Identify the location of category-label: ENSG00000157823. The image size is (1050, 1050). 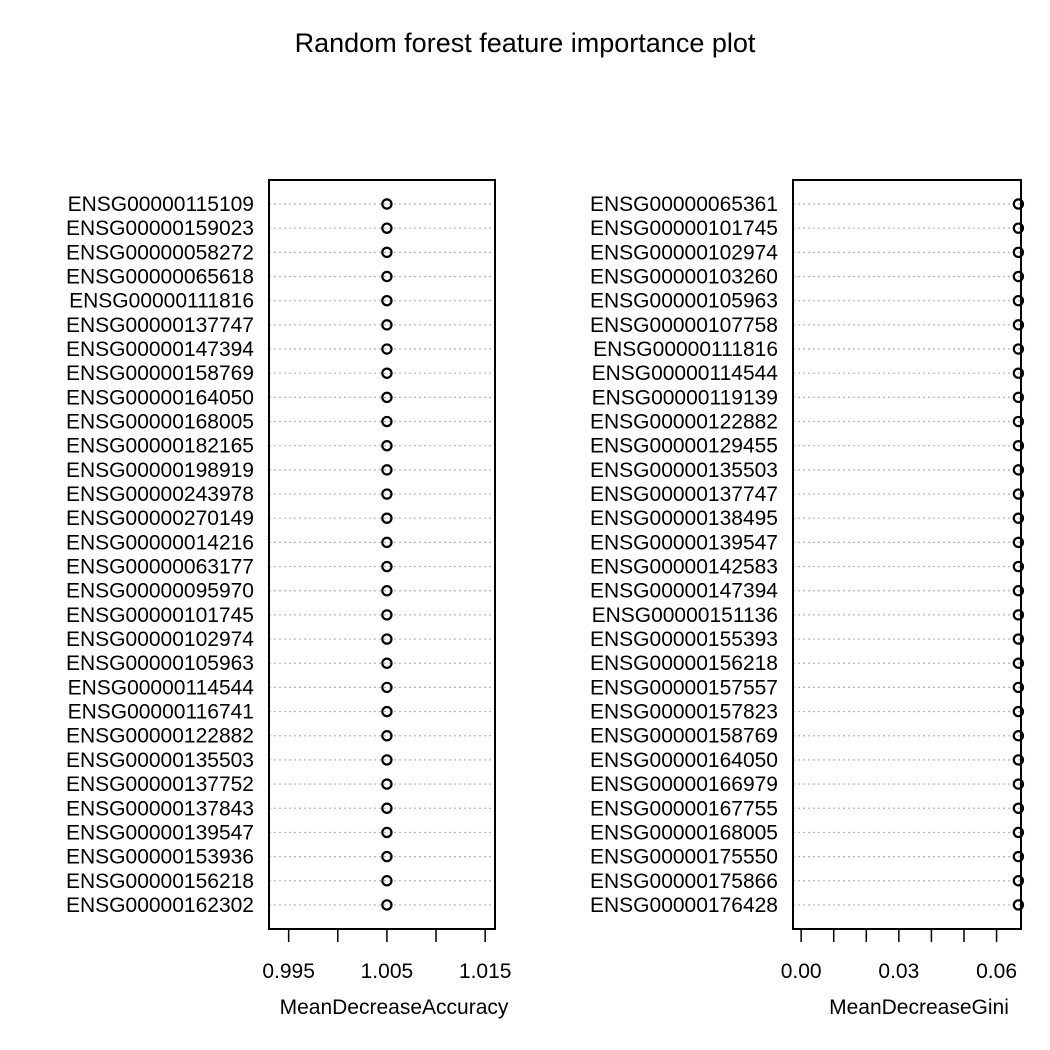
(684, 712).